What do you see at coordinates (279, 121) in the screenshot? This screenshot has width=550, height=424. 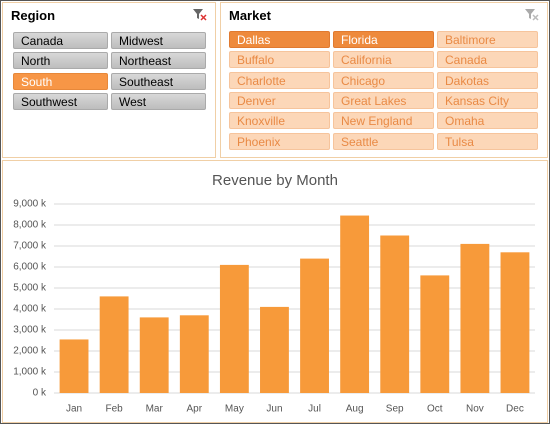 I see `slicer-item: Knoxville` at bounding box center [279, 121].